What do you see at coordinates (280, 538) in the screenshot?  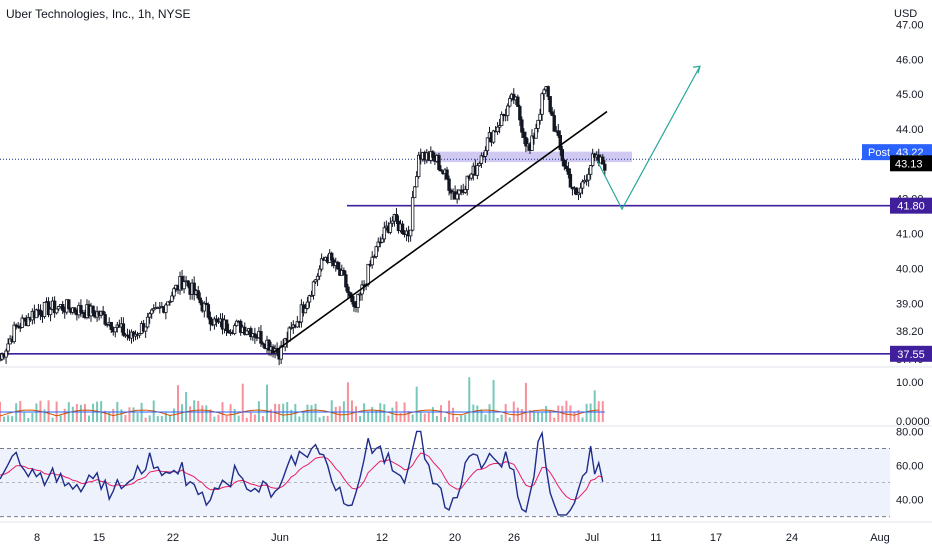 I see `x-tick-label: Jun` at bounding box center [280, 538].